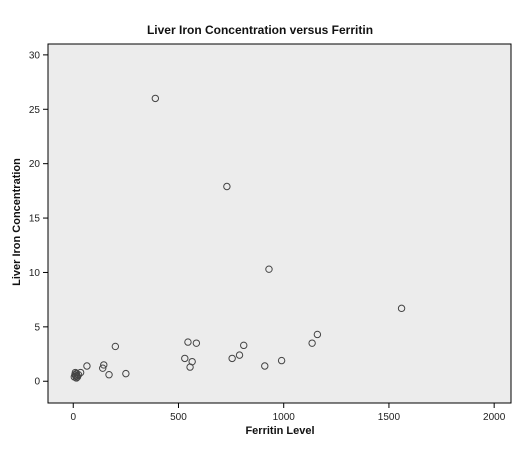  I want to click on y-tick-label: 10, so click(35, 273).